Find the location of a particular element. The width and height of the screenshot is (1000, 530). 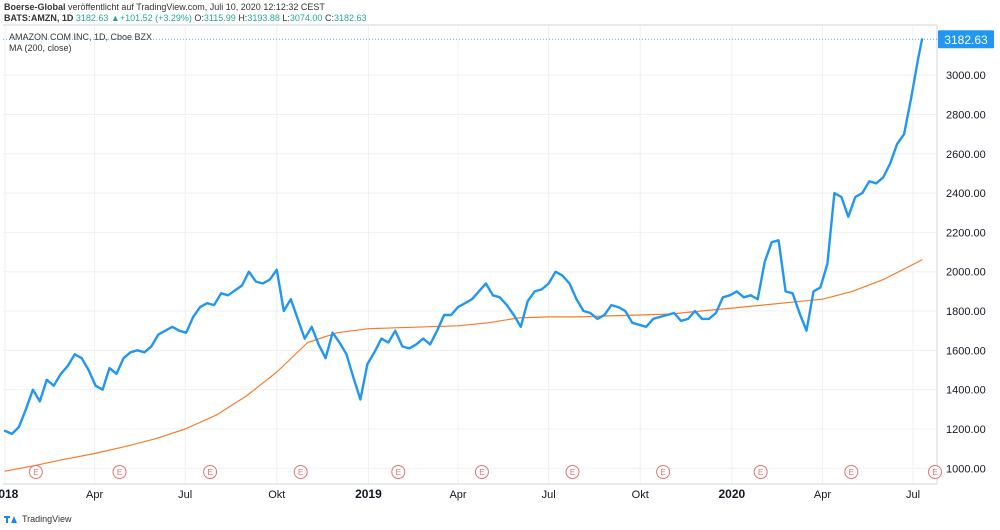

last-price-marker: 3182.63 is located at coordinates (498, 39).